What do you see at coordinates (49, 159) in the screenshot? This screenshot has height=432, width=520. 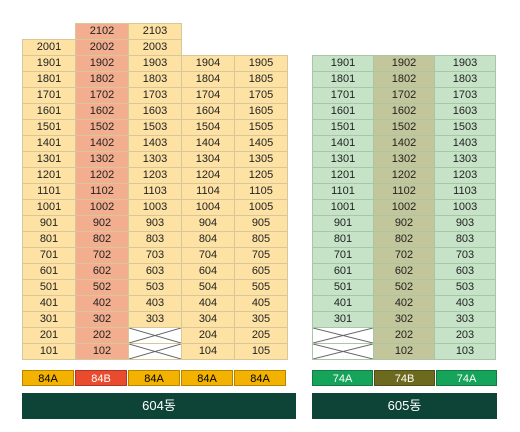 I see `b604-unit-cell: 1301` at bounding box center [49, 159].